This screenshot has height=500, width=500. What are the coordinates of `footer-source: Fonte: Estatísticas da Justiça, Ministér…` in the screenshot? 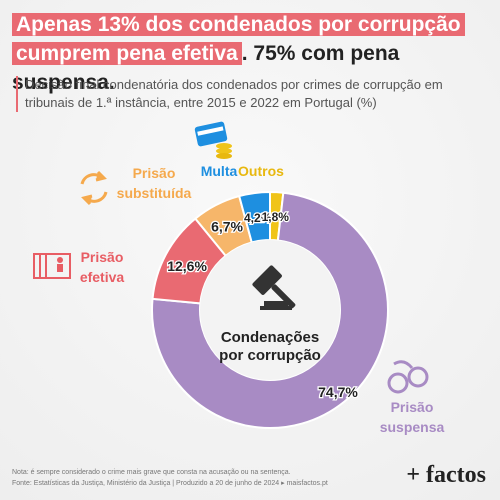 It's located at (170, 483).